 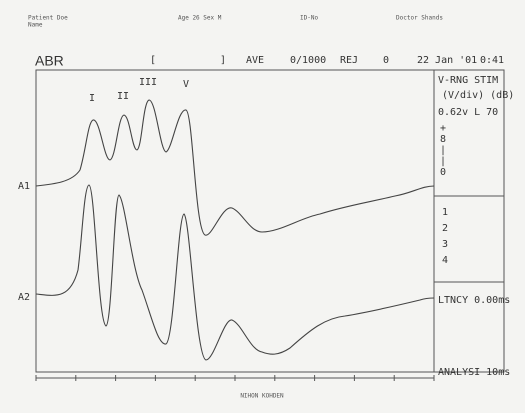 What do you see at coordinates (24, 186) in the screenshot?
I see `channel-label: A1` at bounding box center [24, 186].